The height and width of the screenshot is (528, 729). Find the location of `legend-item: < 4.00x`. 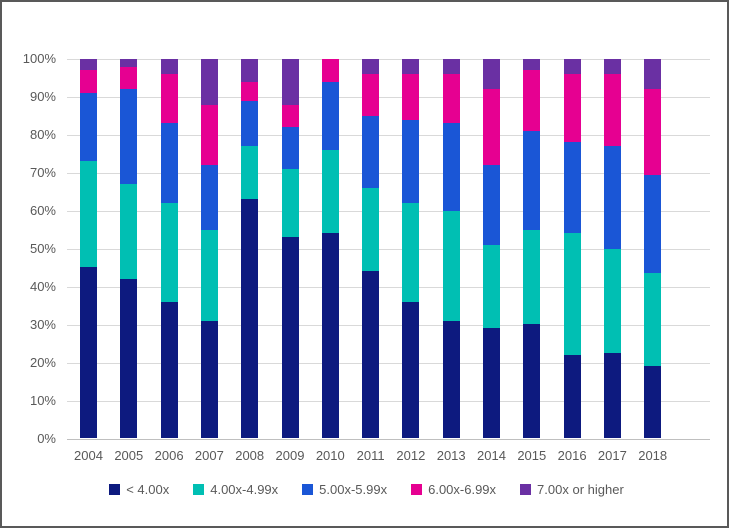

legend-item: < 4.00x is located at coordinates (139, 489).